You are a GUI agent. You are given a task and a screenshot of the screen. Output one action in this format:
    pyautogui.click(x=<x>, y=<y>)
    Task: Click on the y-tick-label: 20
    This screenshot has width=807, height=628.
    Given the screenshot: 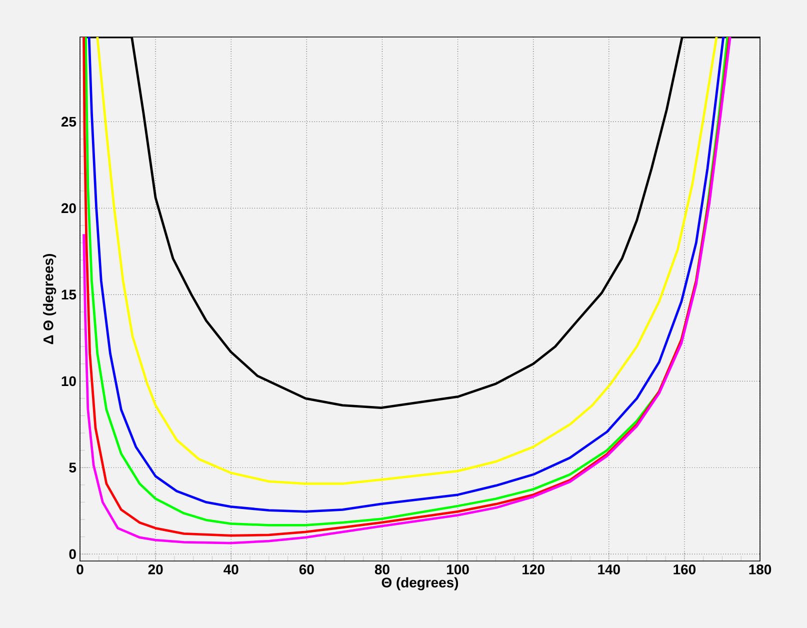 What is the action you would take?
    pyautogui.click(x=68, y=208)
    